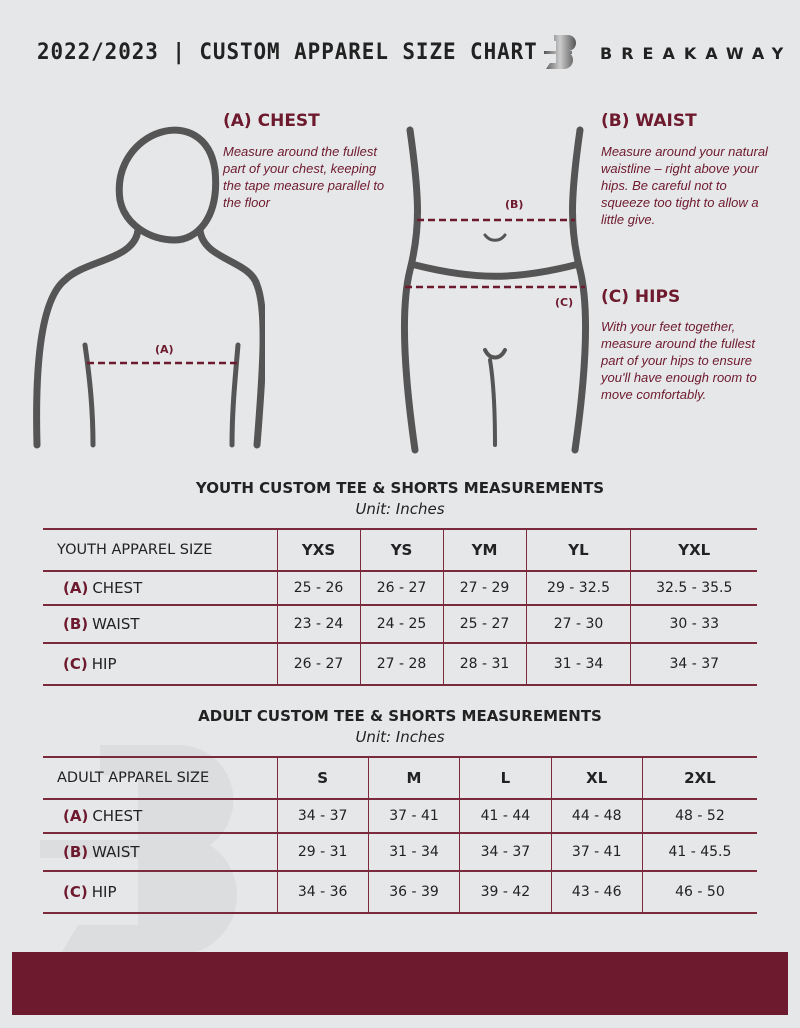 Image resolution: width=800 pixels, height=1028 pixels. I want to click on table-header-row: YOUTH APPAREL SIZE YXS YS YM YL YXL, so click(400, 550).